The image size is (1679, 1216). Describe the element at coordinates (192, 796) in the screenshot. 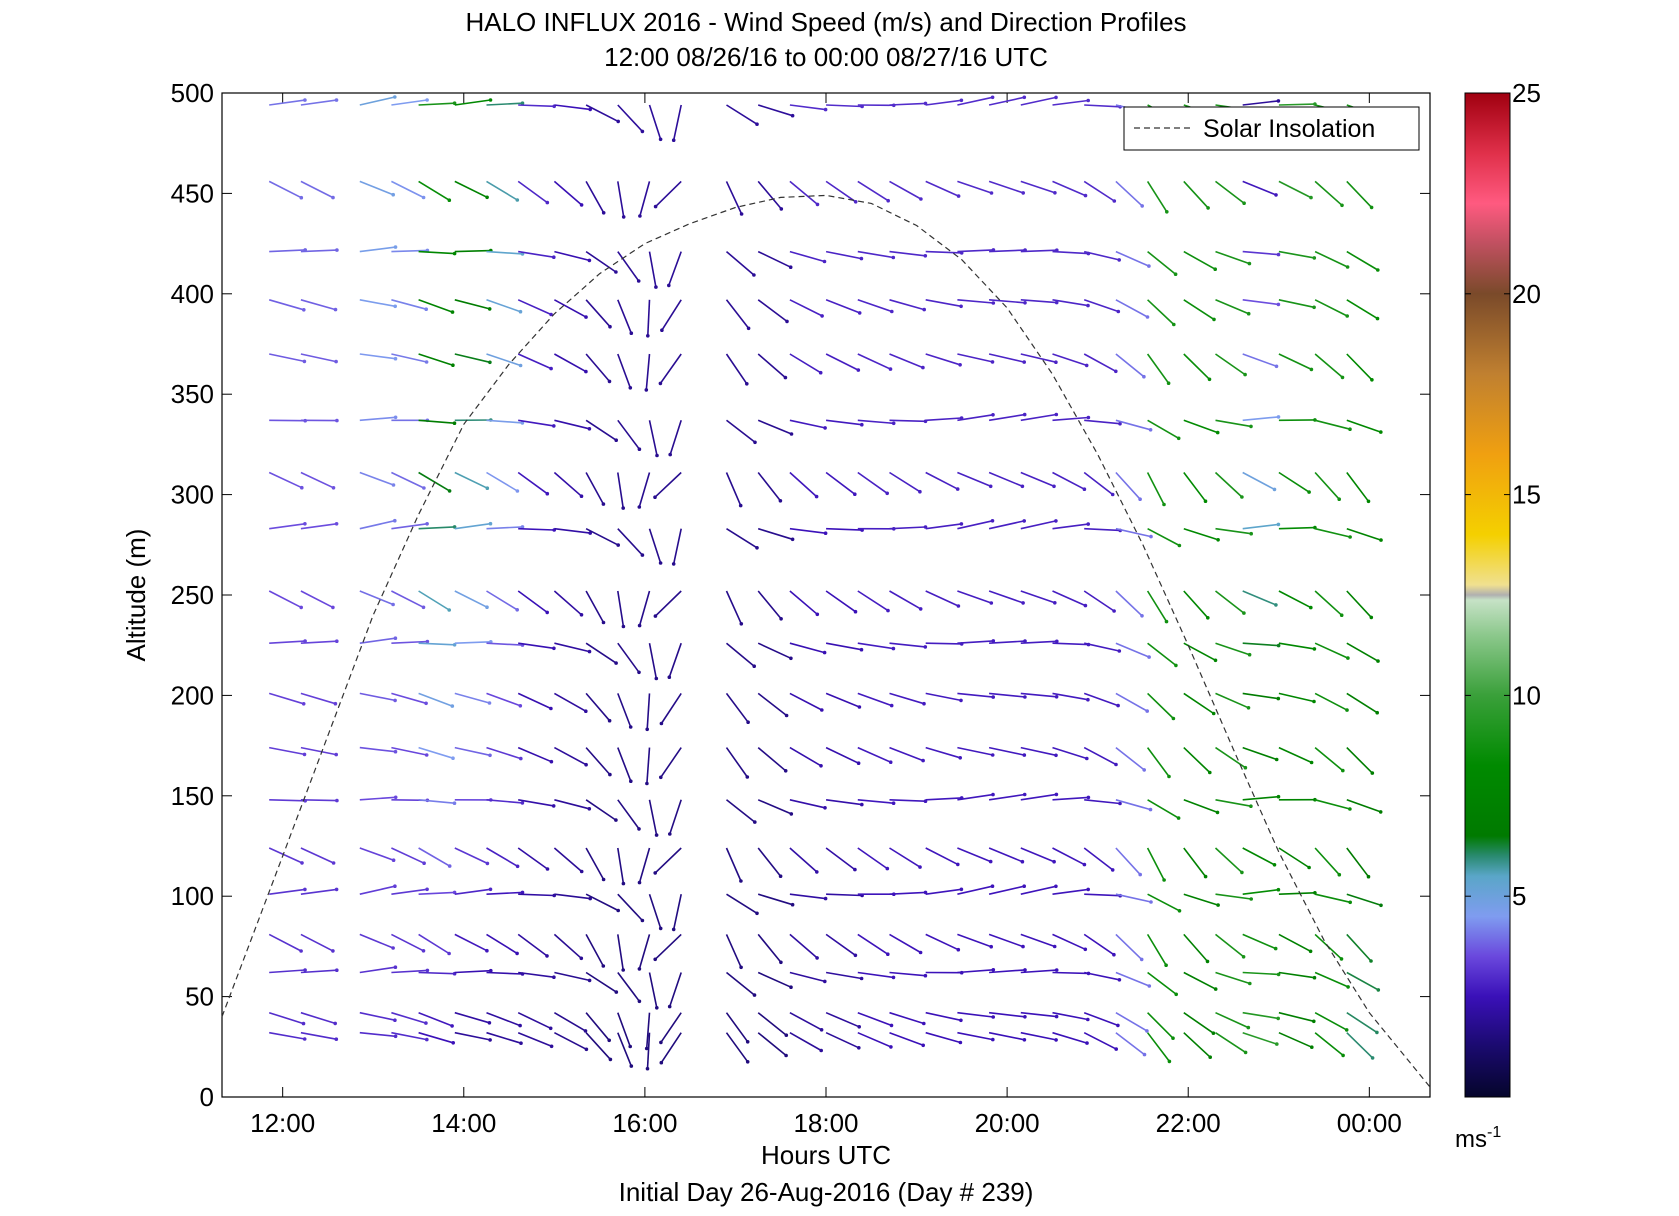

I see `y-tick-label: 150` at that location.